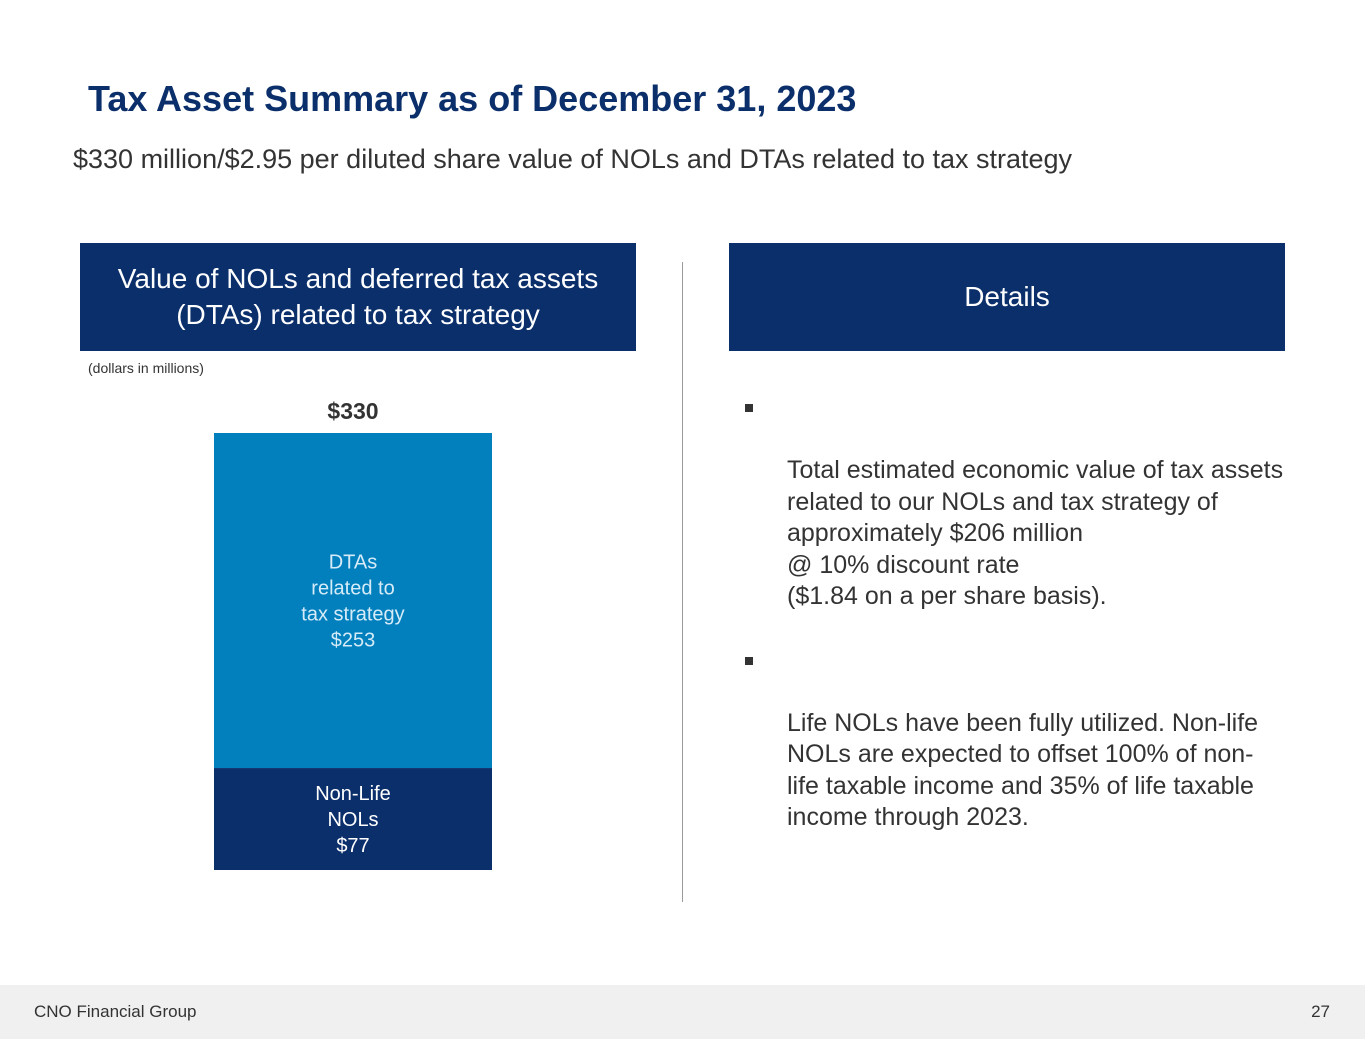 This screenshot has height=1055, width=1365. What do you see at coordinates (146, 368) in the screenshot?
I see `units-note: (dollars in millions)` at bounding box center [146, 368].